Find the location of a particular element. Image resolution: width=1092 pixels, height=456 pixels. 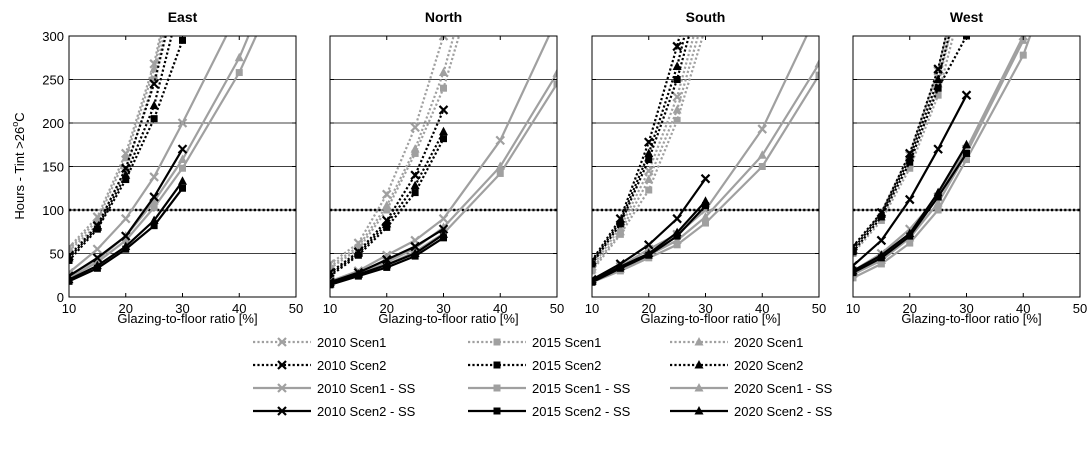

legend-label: 2015 Scen1 - SS is located at coordinates (581, 388).